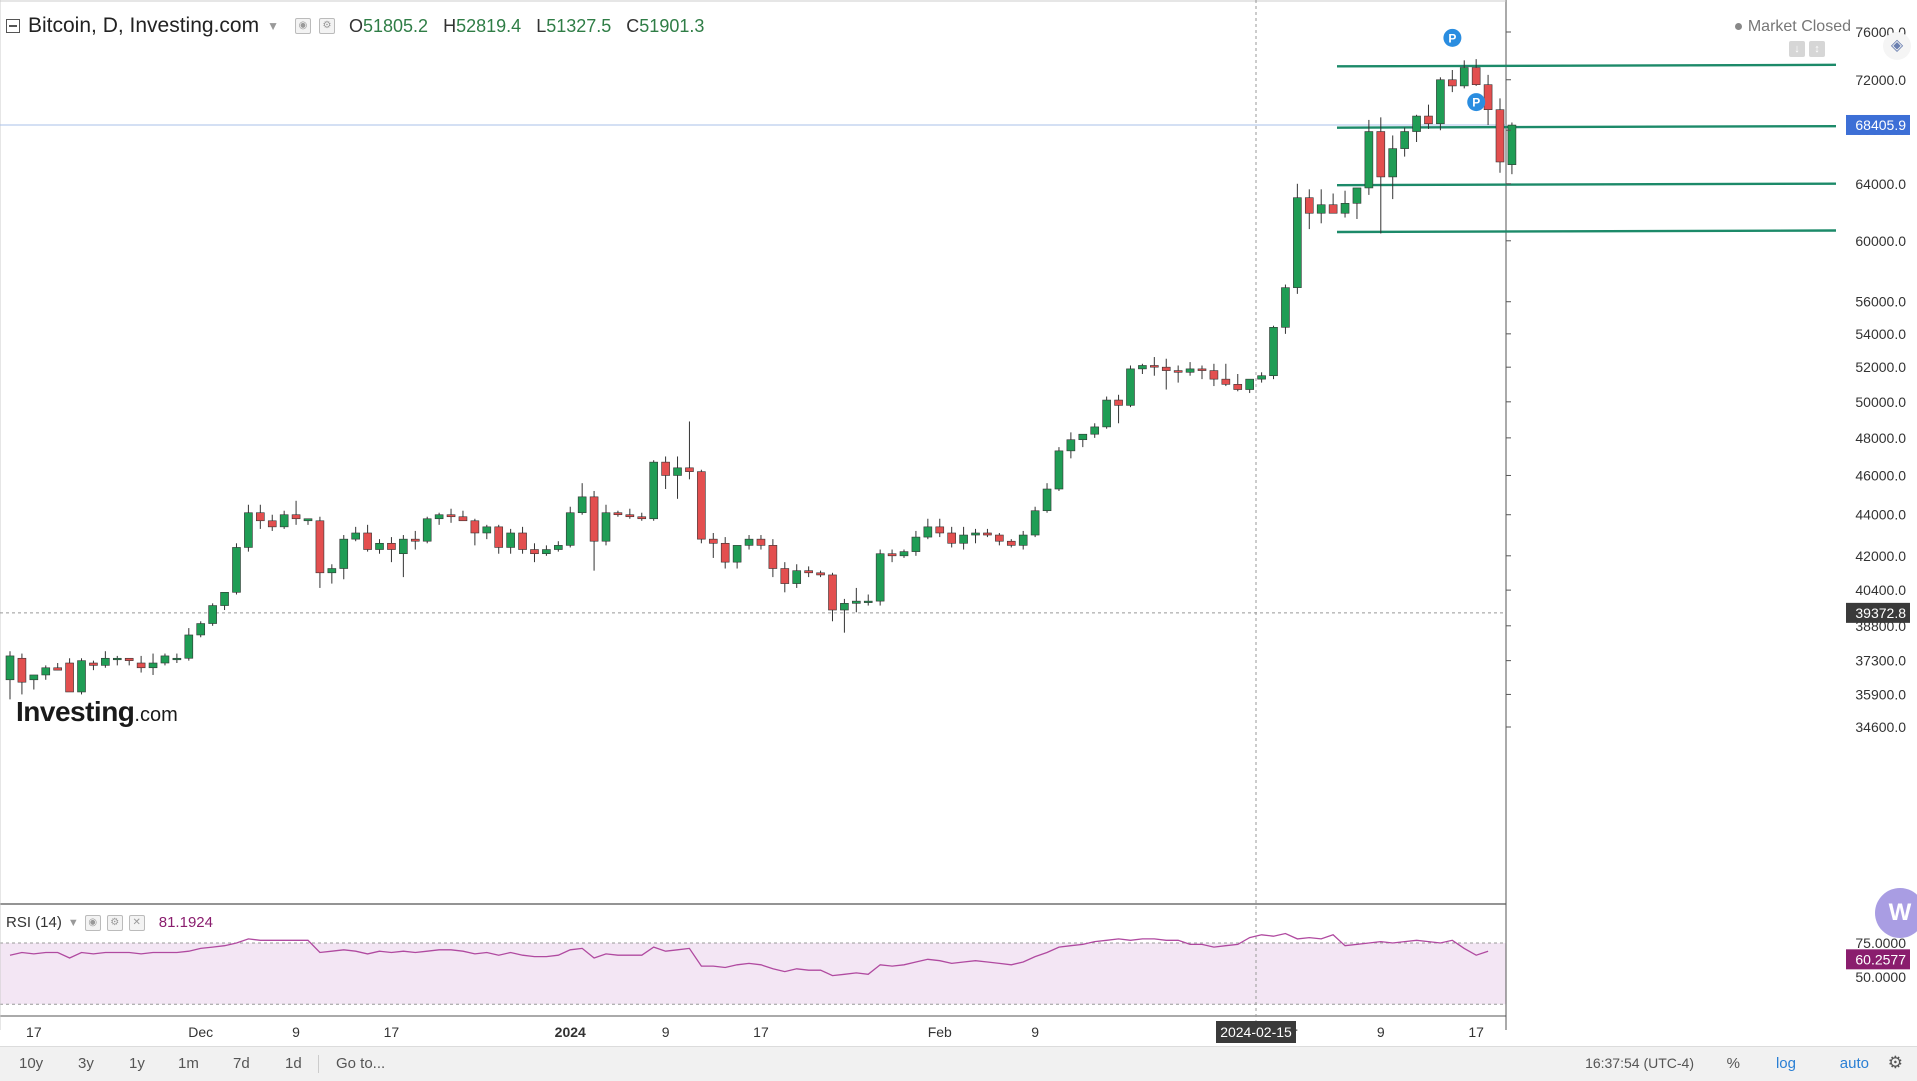 The height and width of the screenshot is (1081, 1917). Describe the element at coordinates (136, 922) in the screenshot. I see `rsi-close-icon: ✕` at that location.